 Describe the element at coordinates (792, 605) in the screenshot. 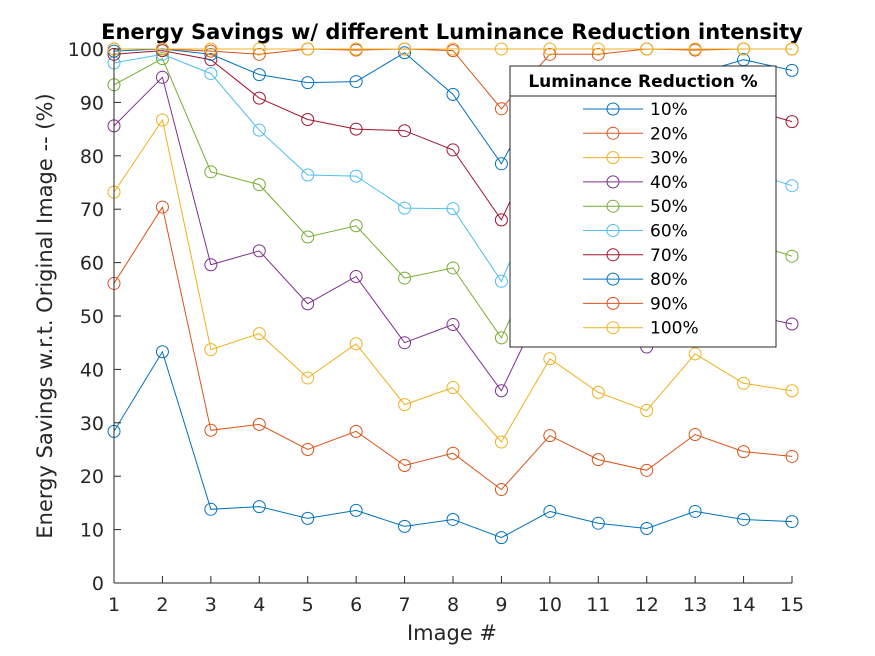

I see `x-tick-label: 15` at that location.